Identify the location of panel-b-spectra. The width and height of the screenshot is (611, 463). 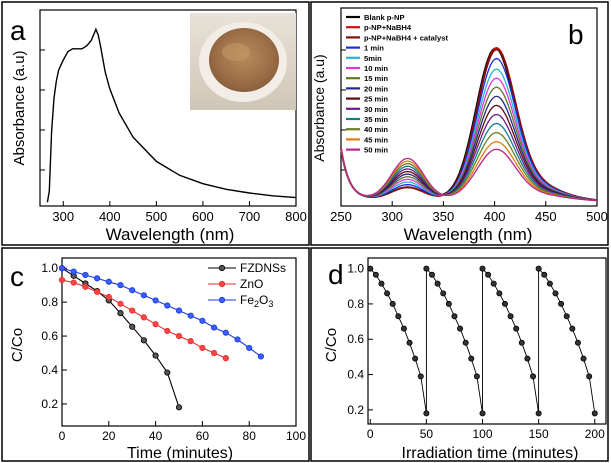
(469, 124).